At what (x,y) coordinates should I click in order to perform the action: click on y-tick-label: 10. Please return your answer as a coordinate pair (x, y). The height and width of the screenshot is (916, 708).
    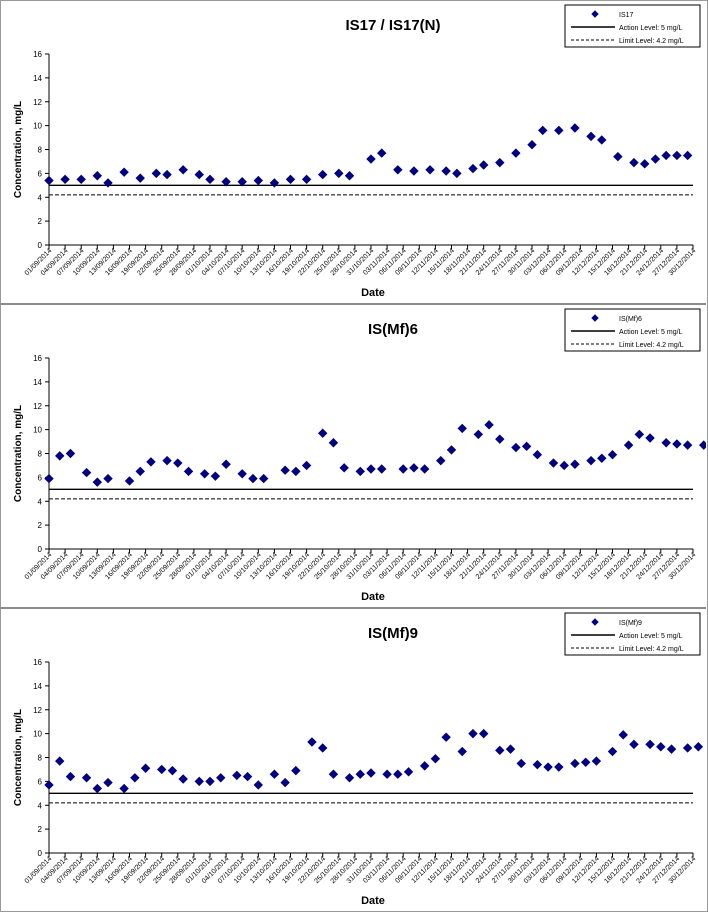
    Looking at the image, I should click on (37, 734).